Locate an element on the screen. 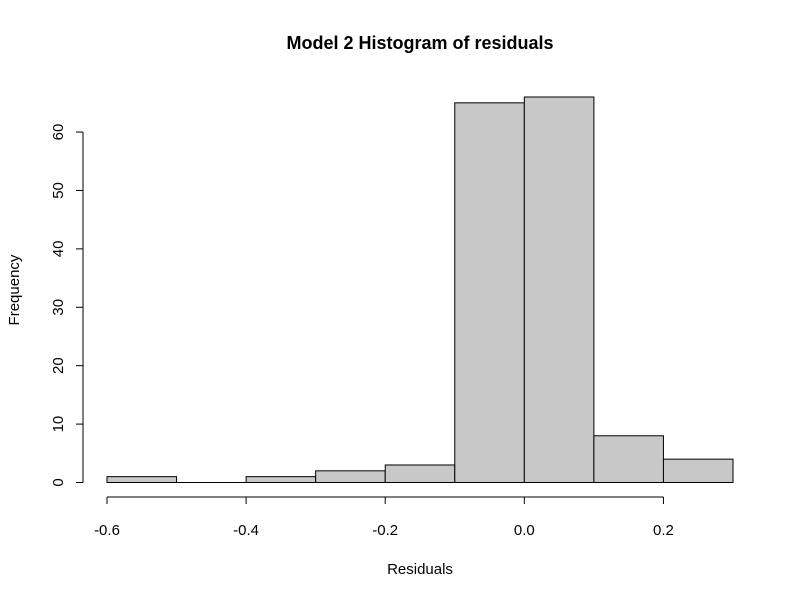 The width and height of the screenshot is (800, 600). y-tick-label: 60 is located at coordinates (58, 132).